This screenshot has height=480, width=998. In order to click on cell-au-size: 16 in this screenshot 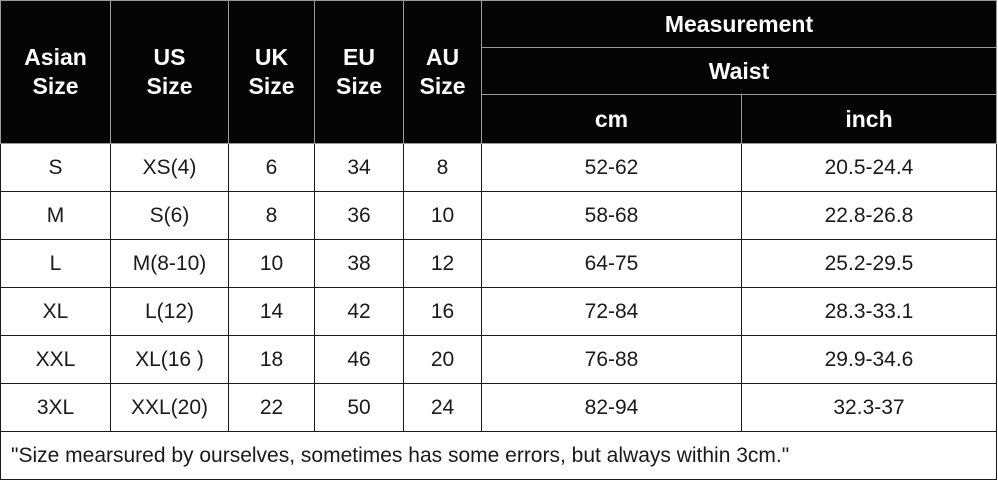, I will do `click(442, 311)`.